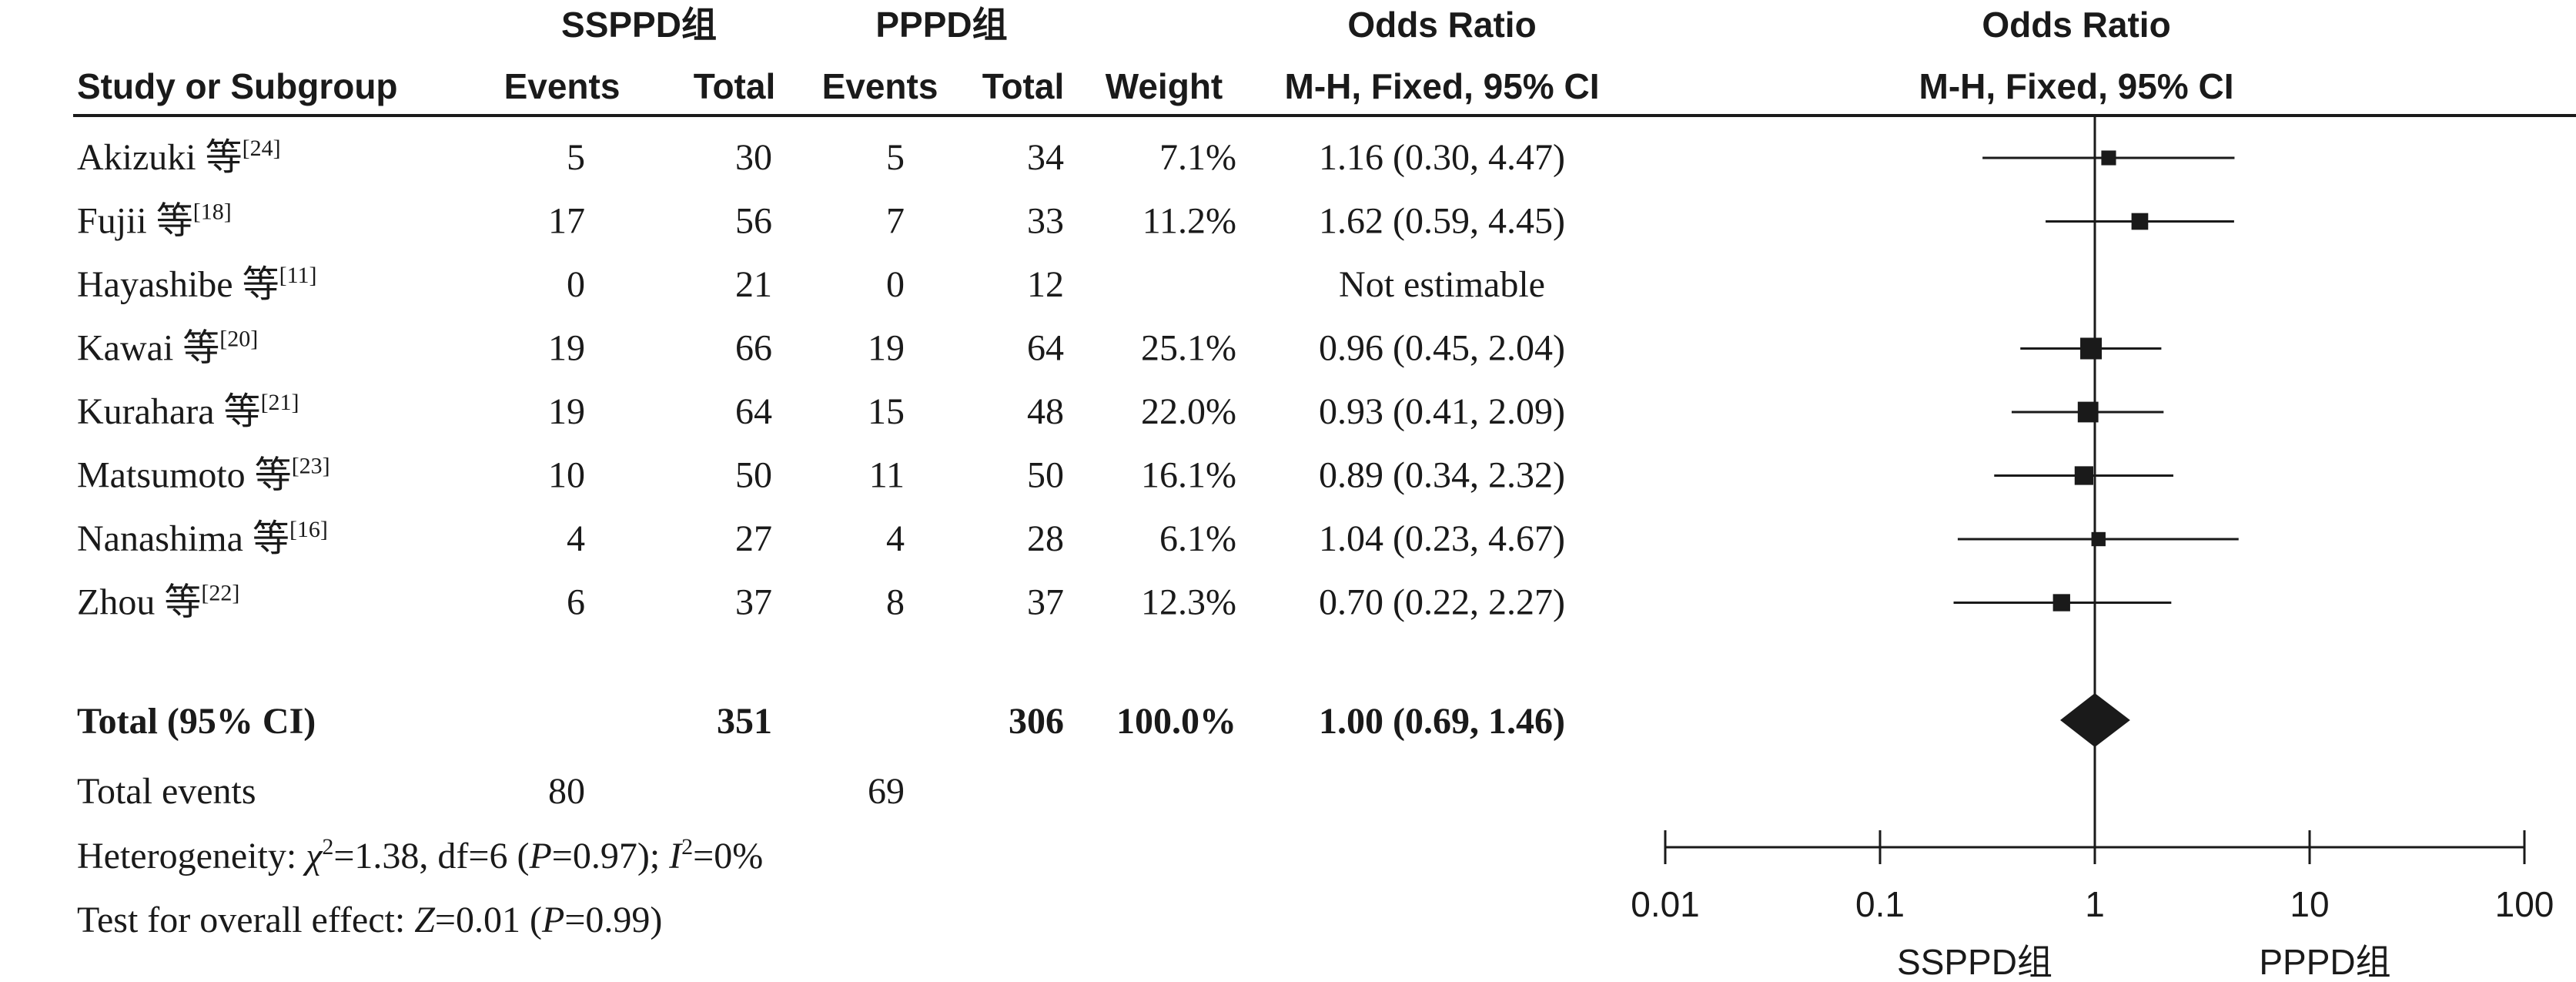  Describe the element at coordinates (1442, 411) in the screenshot. I see `ci-cell: 0.93 (0.41, 2.09)` at that location.